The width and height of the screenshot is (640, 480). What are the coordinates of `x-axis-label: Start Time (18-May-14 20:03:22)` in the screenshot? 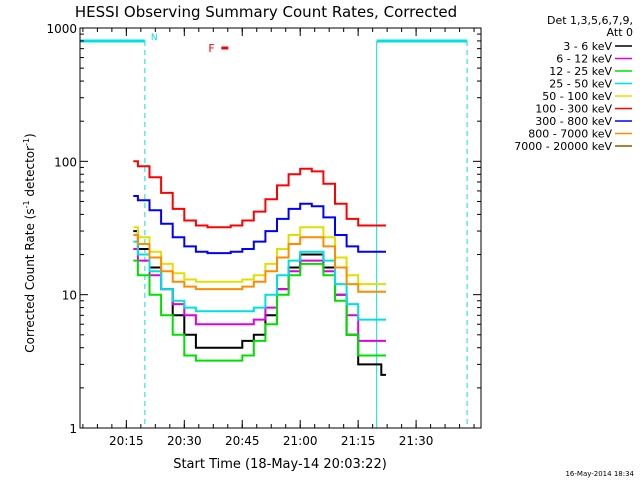 It's located at (280, 464).